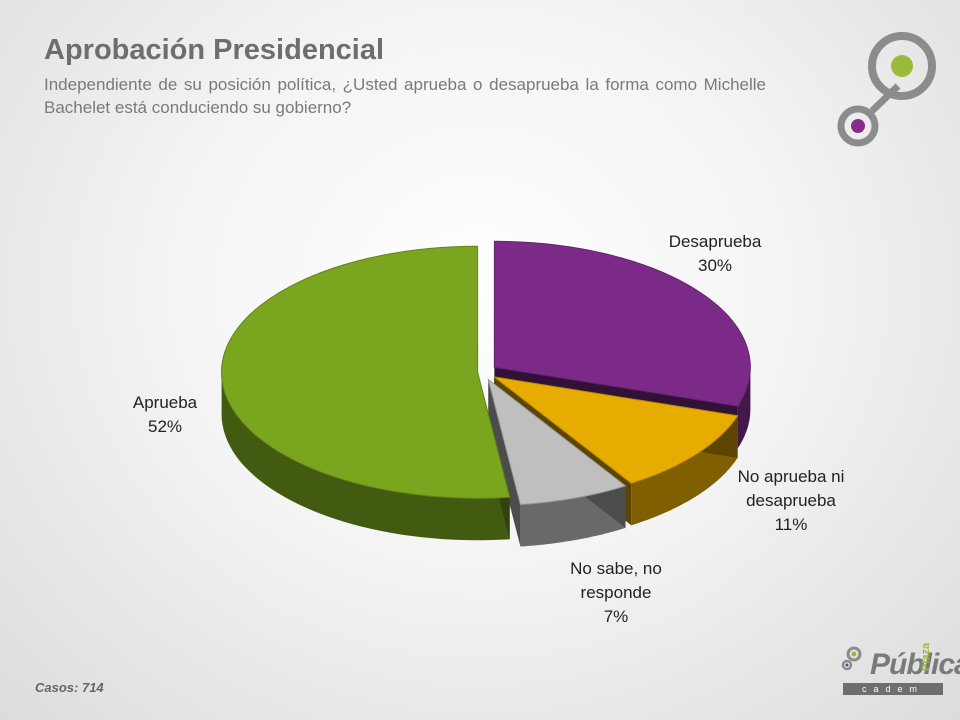  Describe the element at coordinates (715, 265) in the screenshot. I see `label-desaprueba-value: 30%` at that location.